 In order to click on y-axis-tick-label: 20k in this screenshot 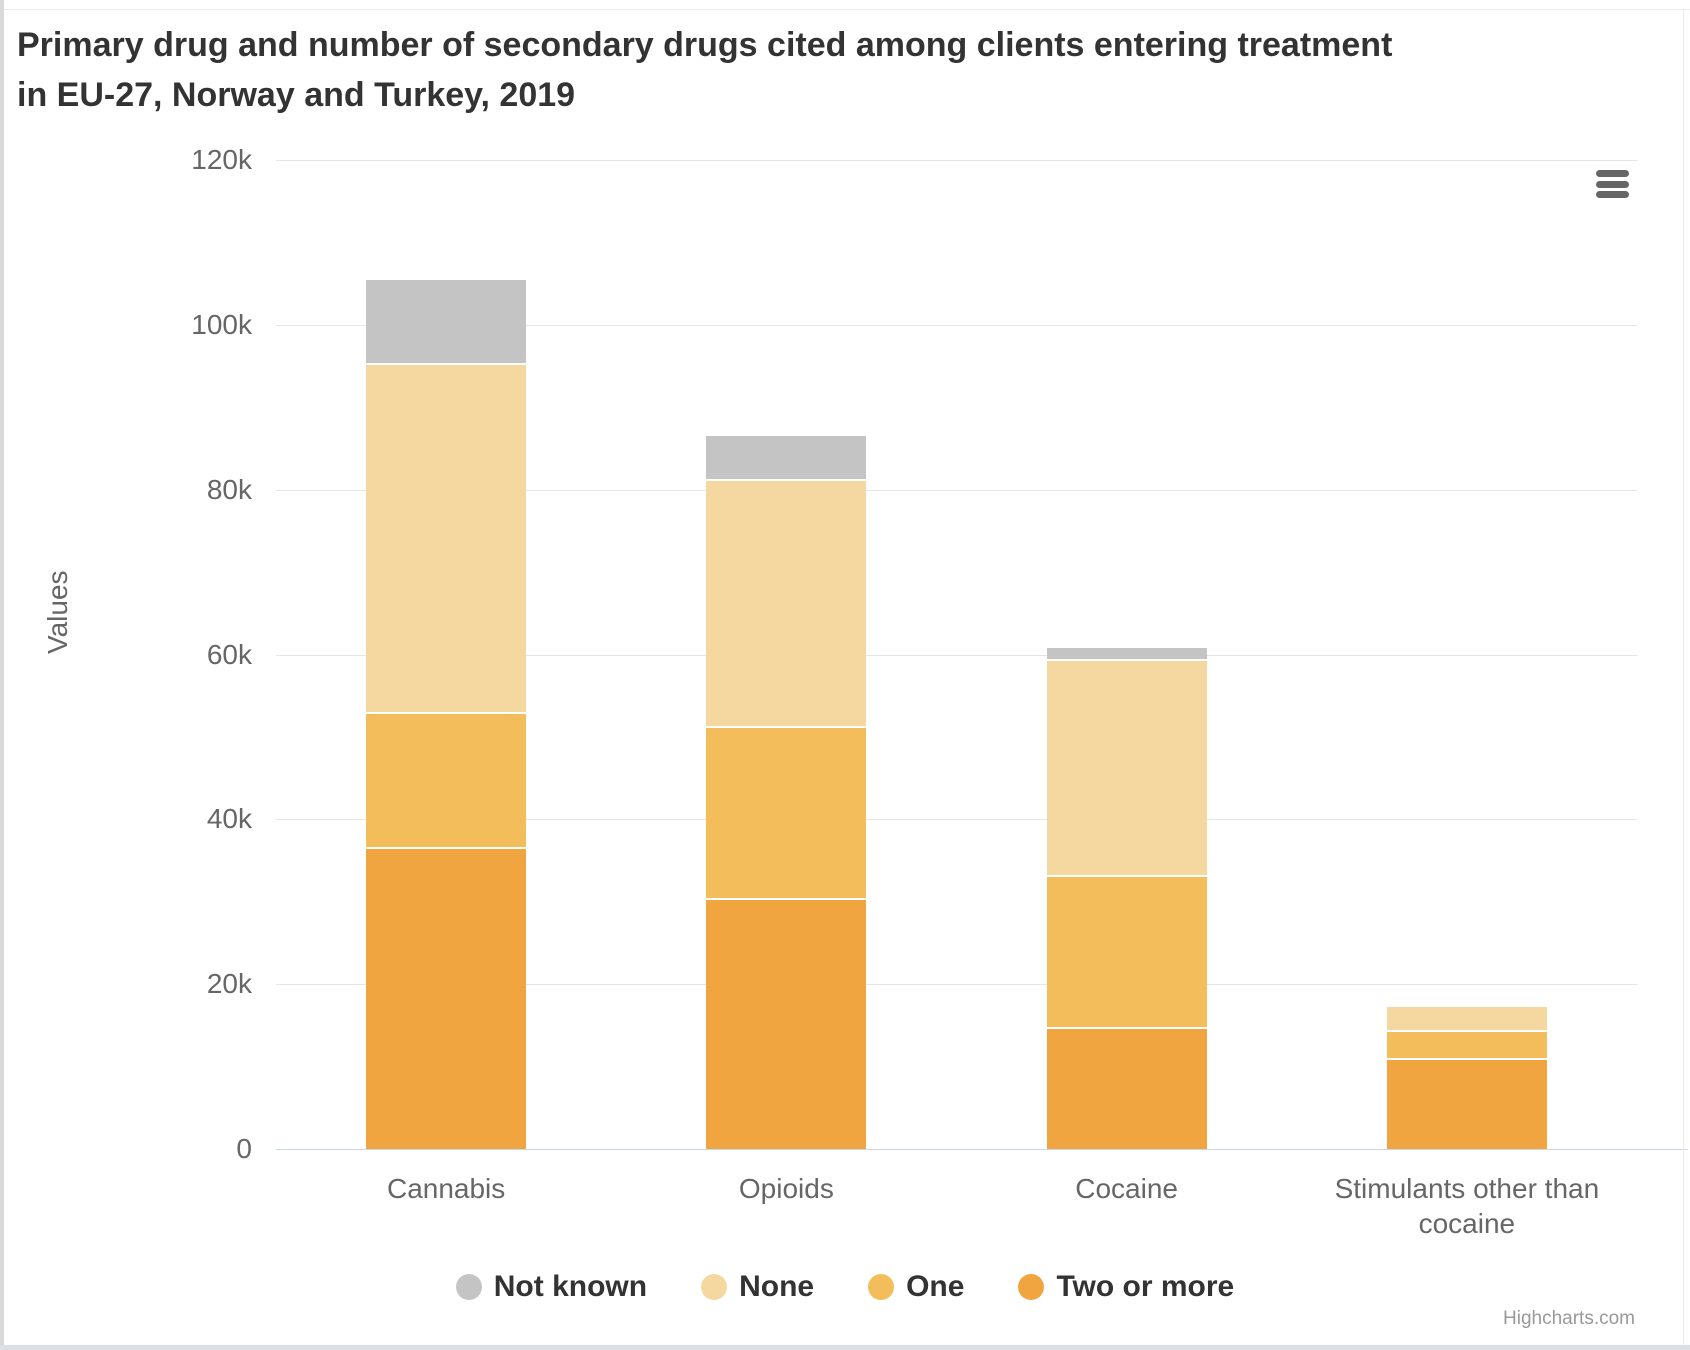, I will do `click(229, 984)`.